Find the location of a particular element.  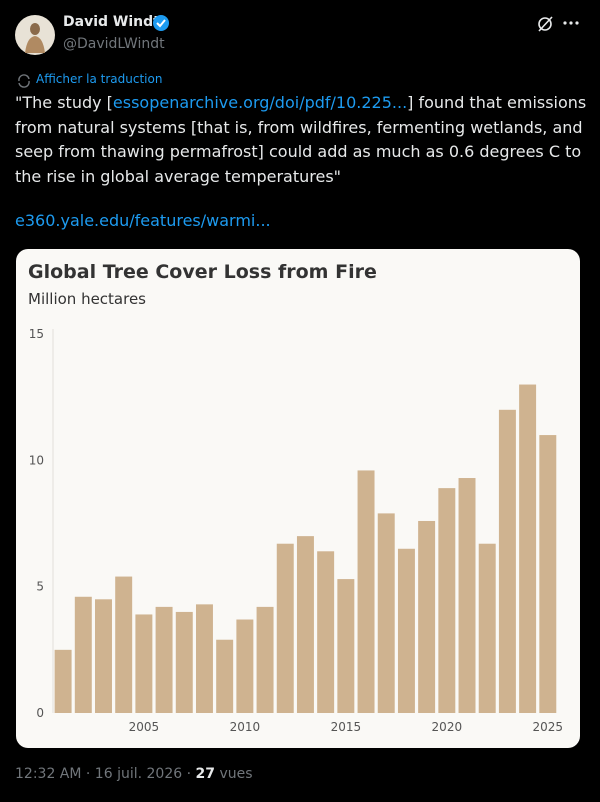

y-tick-label: 0 is located at coordinates (40, 713).